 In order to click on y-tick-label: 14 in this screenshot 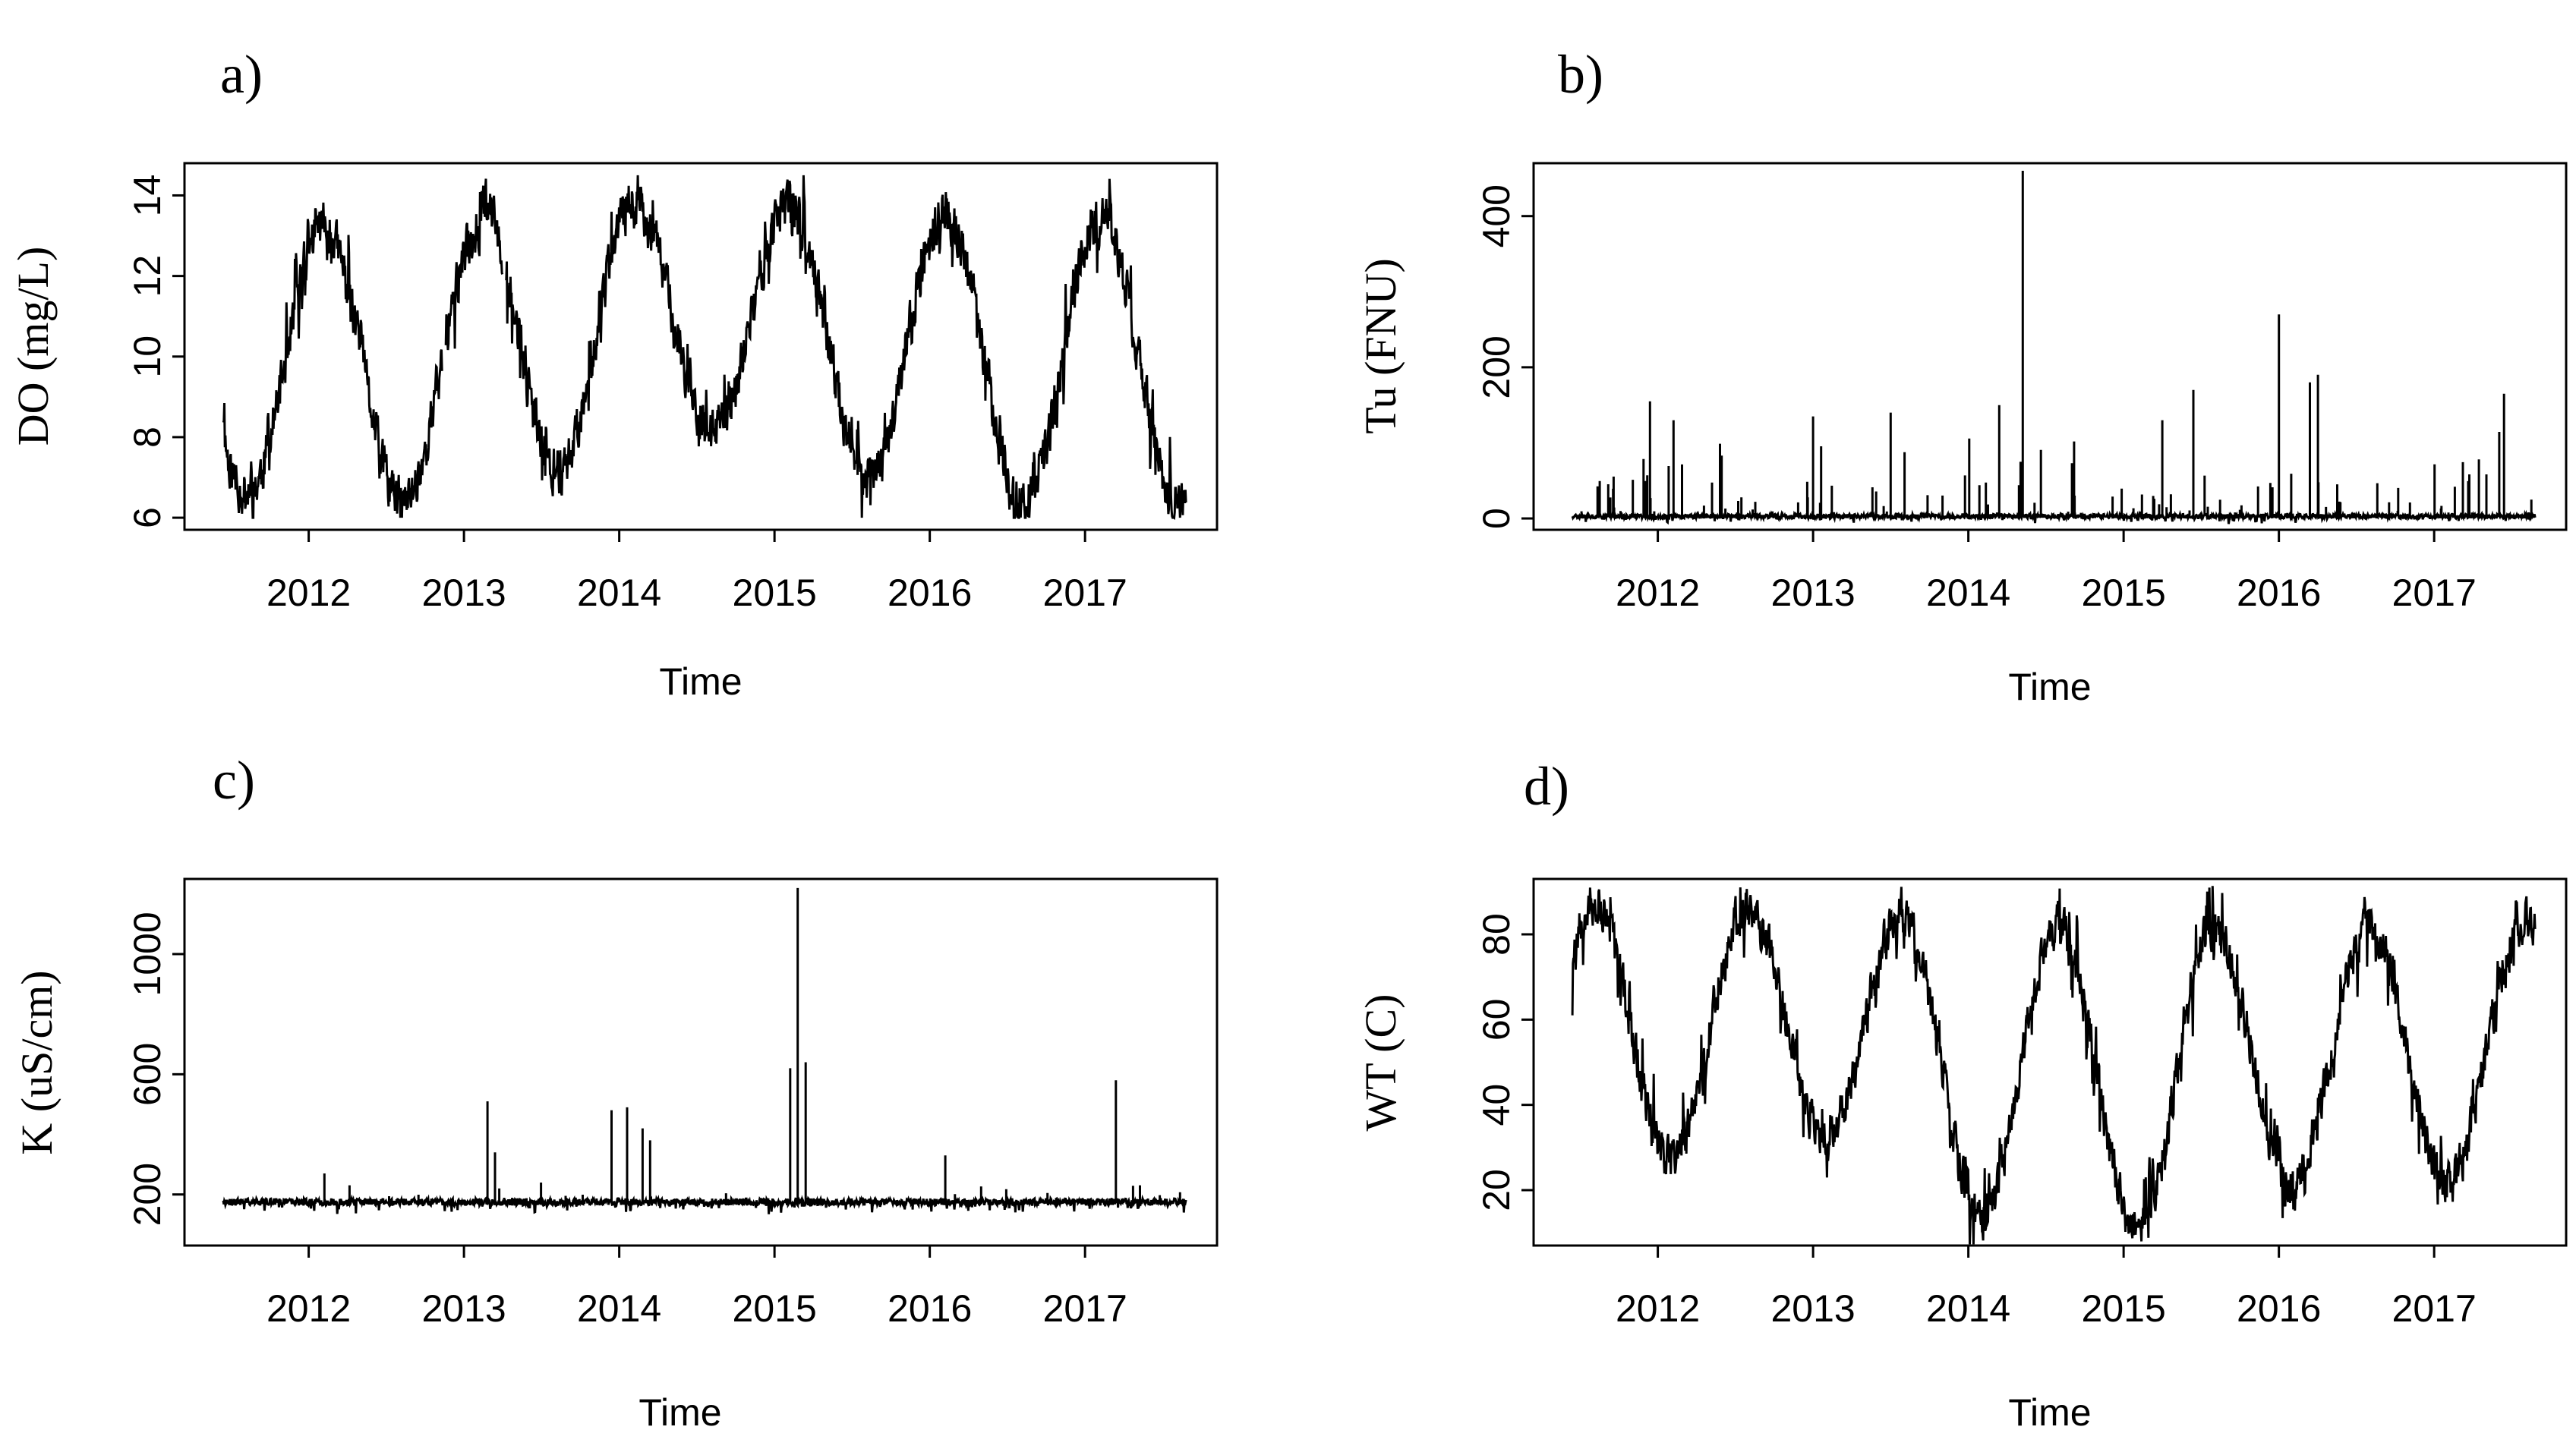, I will do `click(147, 196)`.